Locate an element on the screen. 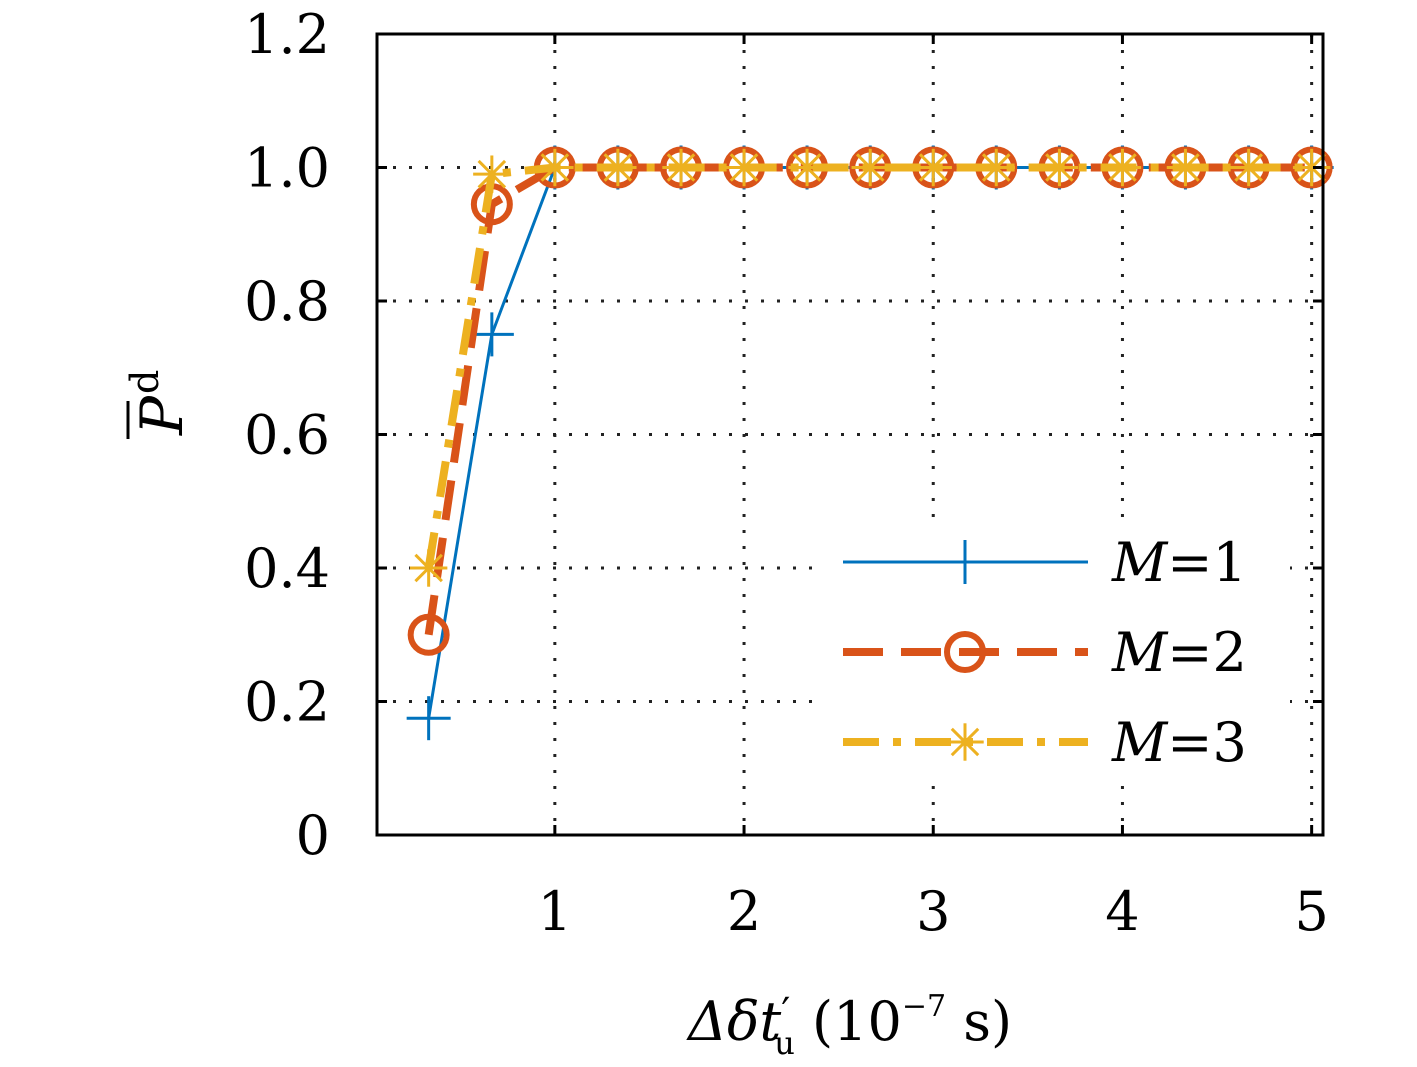 Image resolution: width=1417 pixels, height=1067 pixels. x-tick-label: 2 is located at coordinates (744, 911).